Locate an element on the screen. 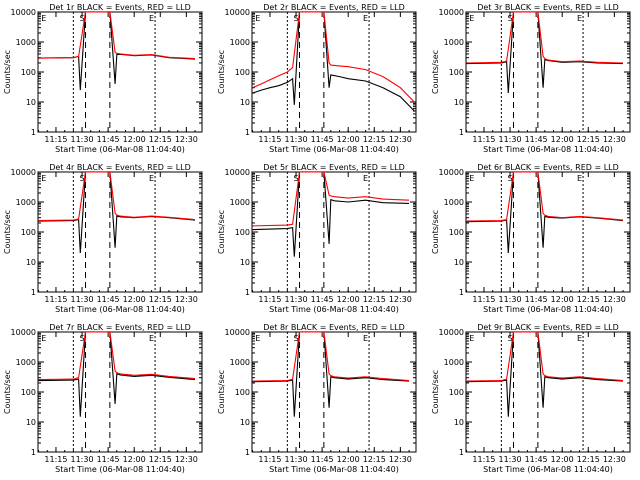 The width and height of the screenshot is (640, 480). panel-title: Det 1r BLACK = Events, RED = LLD is located at coordinates (120, 7).